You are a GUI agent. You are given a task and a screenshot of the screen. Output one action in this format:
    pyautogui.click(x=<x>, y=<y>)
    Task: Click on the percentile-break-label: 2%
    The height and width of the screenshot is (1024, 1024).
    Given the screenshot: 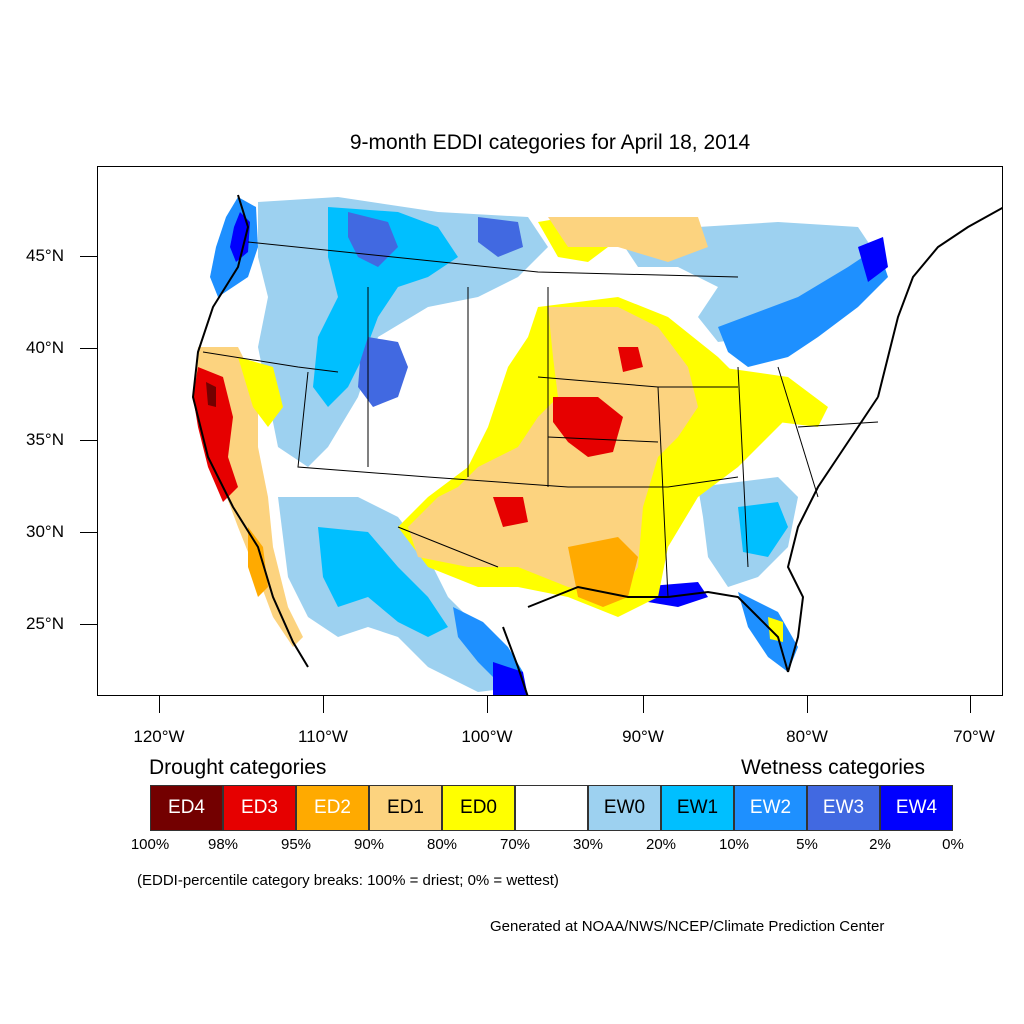 What is the action you would take?
    pyautogui.click(x=880, y=844)
    